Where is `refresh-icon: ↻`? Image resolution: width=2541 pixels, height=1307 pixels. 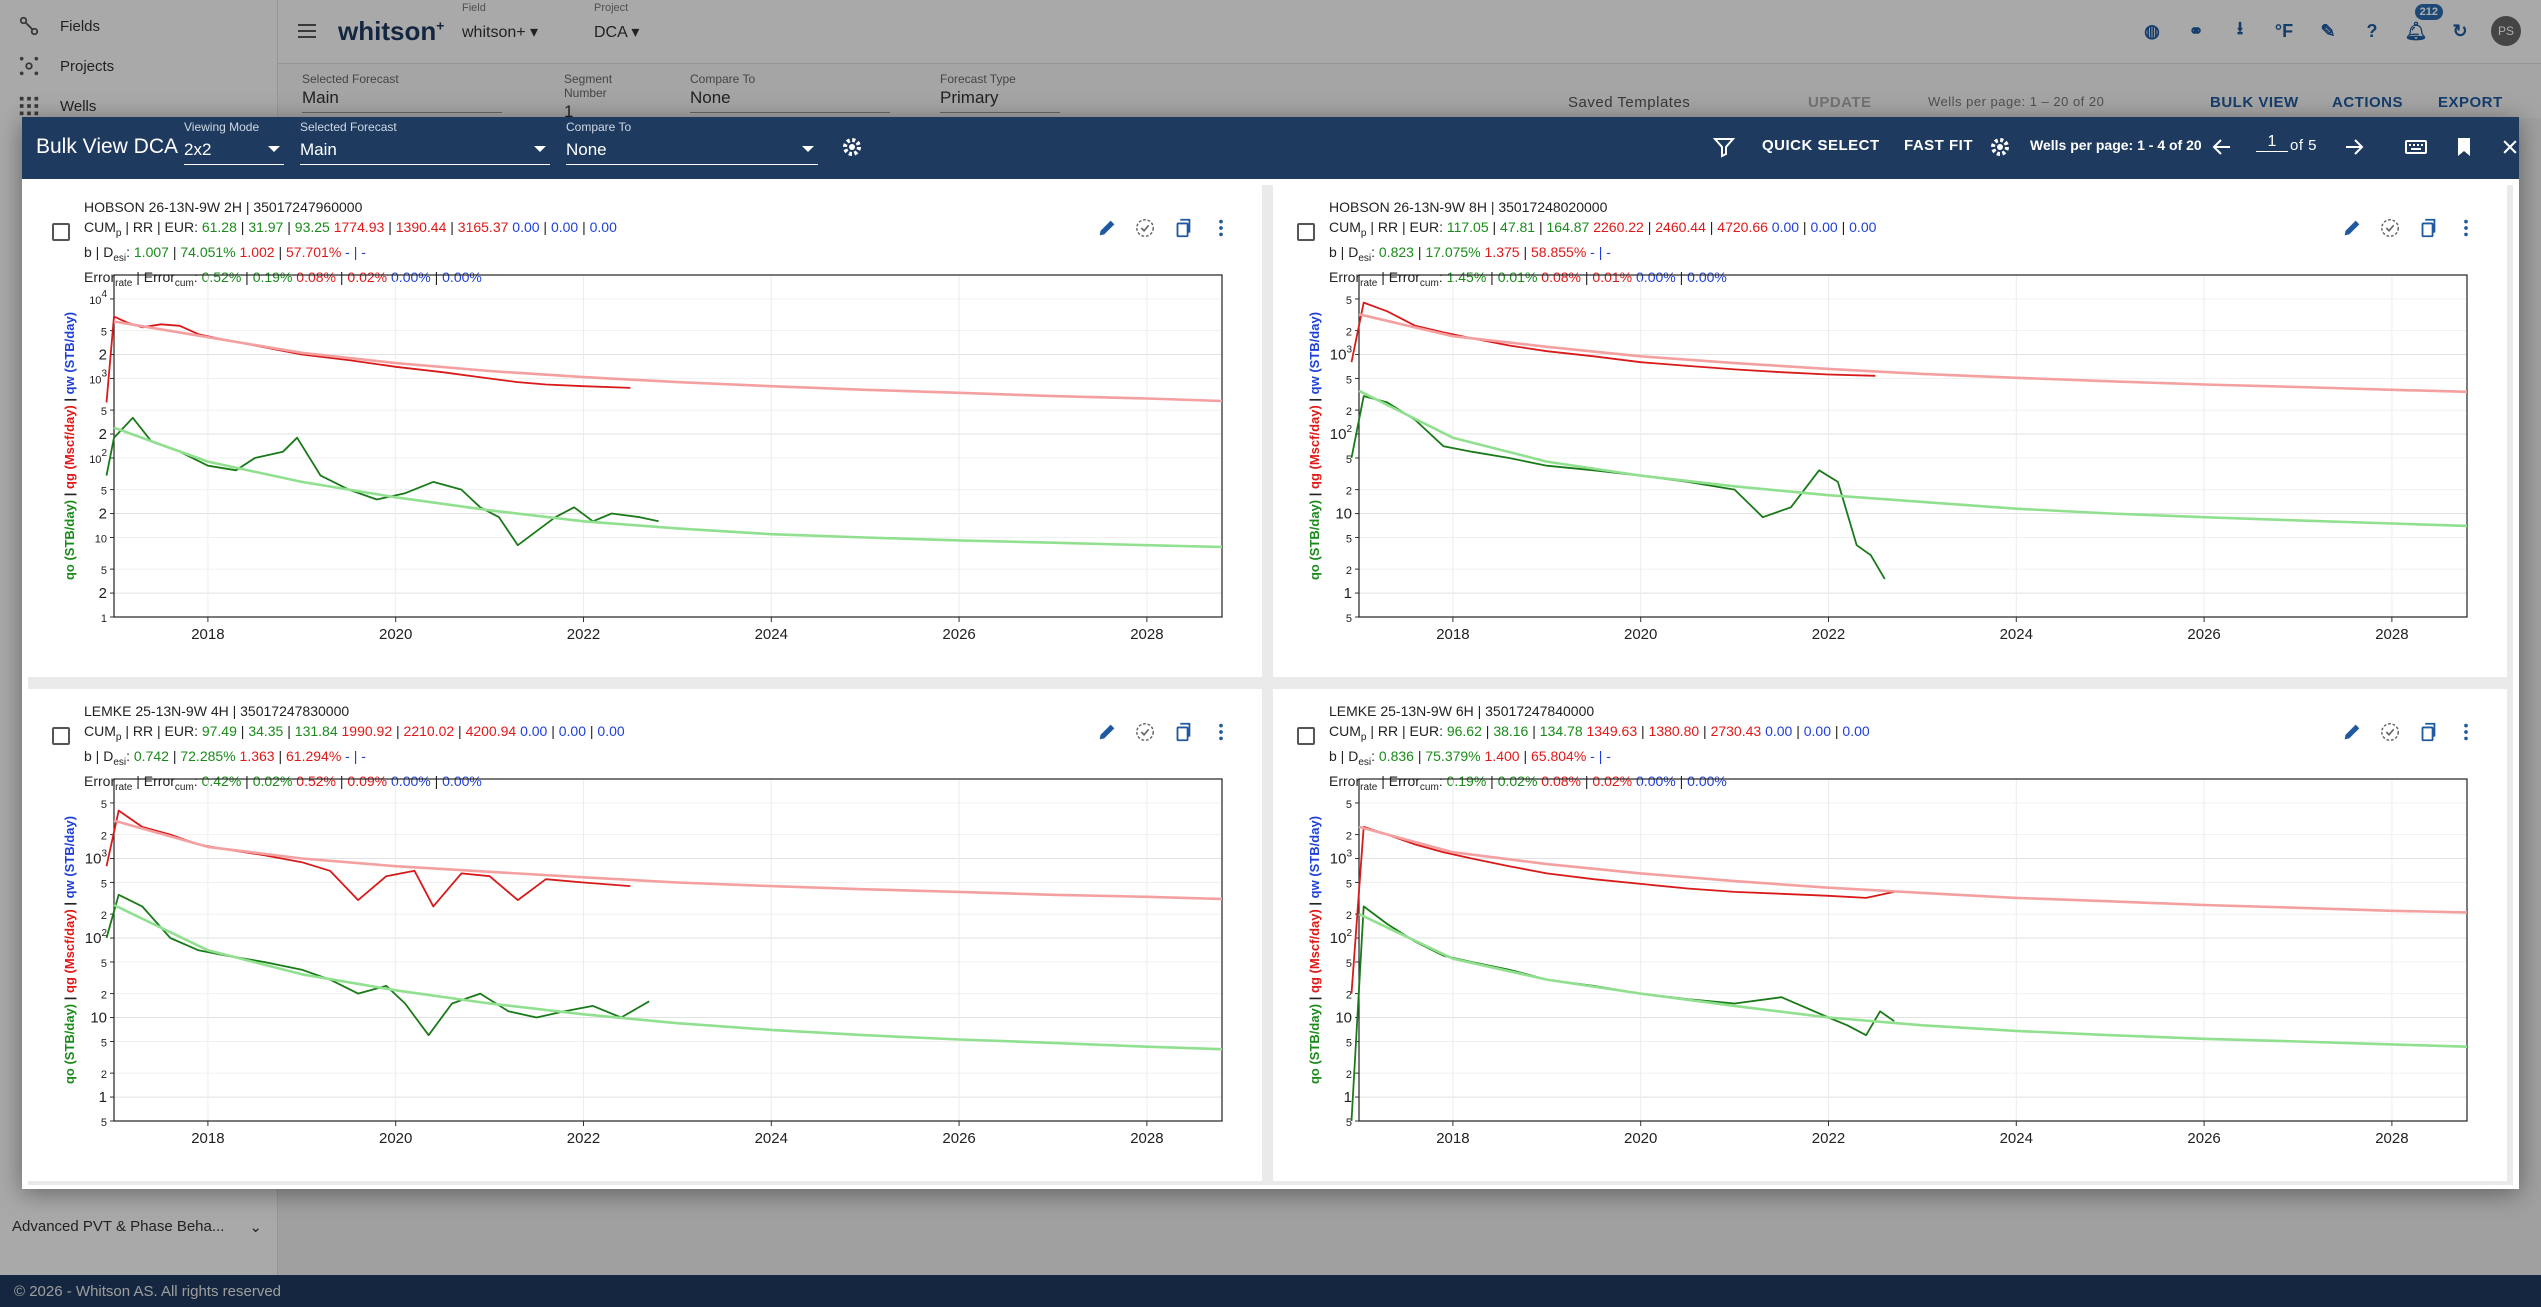 refresh-icon: ↻ is located at coordinates (2460, 30).